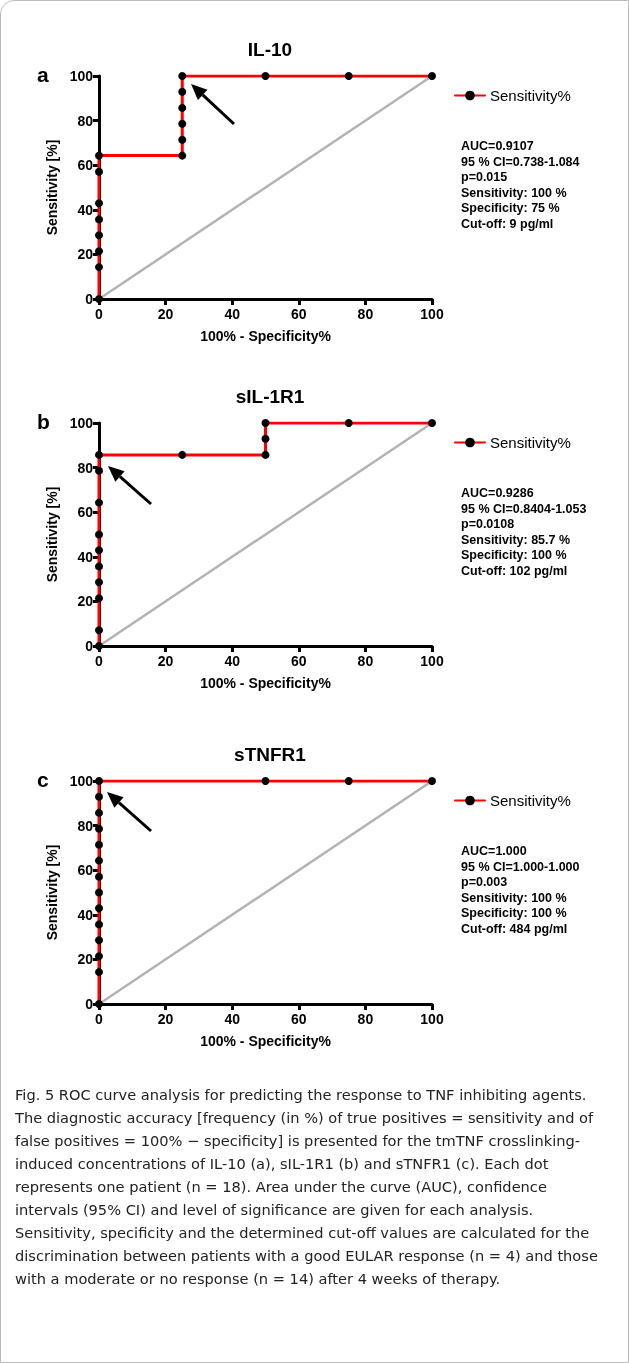  I want to click on text: AUC=1.000, so click(494, 852).